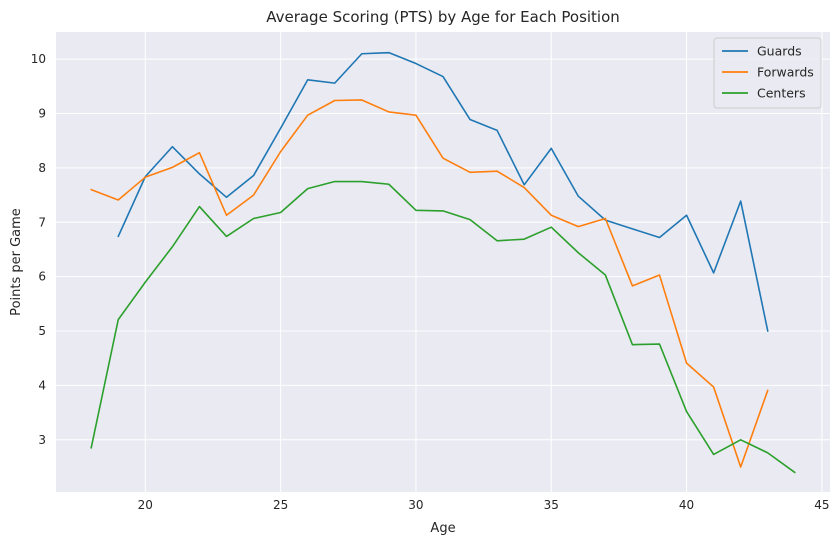  What do you see at coordinates (686, 505) in the screenshot?
I see `x-tick-label: 40` at bounding box center [686, 505].